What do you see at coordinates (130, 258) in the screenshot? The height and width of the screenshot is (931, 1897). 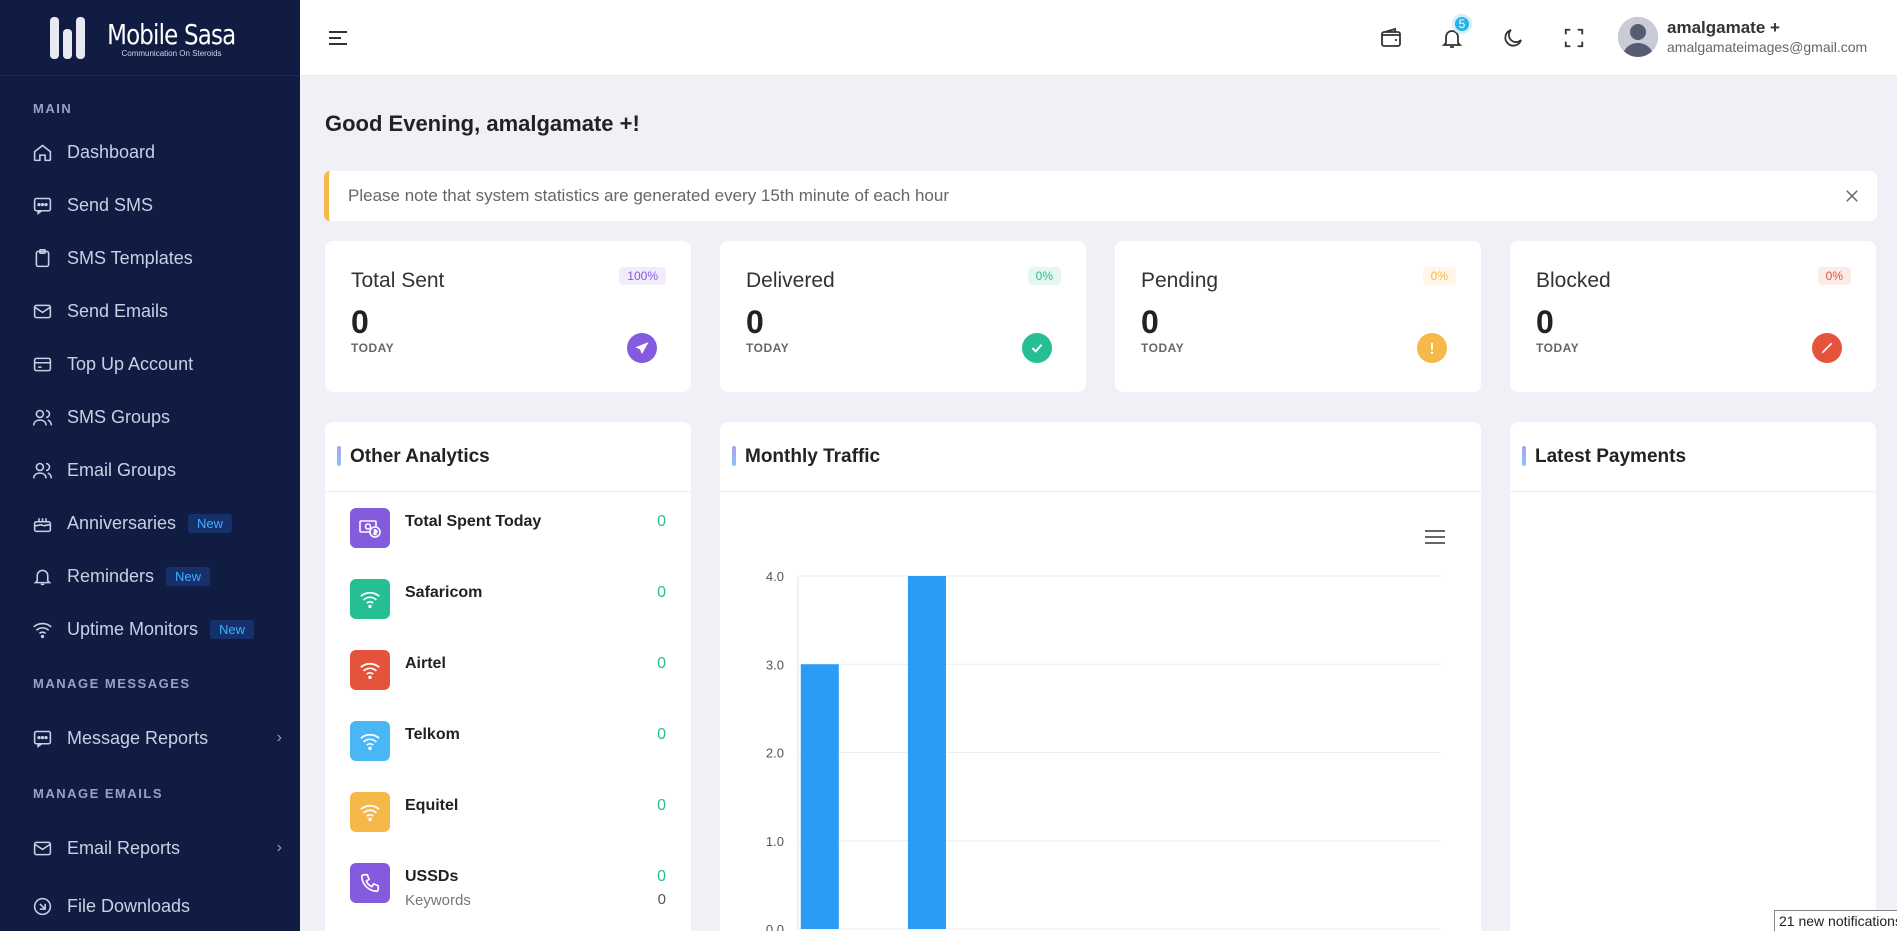 I see `sidebar-item-label: SMS Templates` at bounding box center [130, 258].